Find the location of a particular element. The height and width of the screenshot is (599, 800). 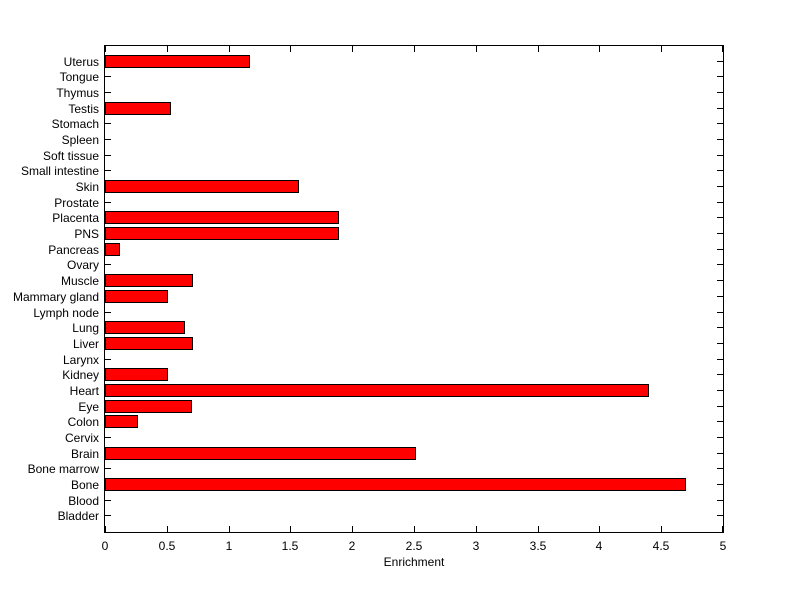

y-tick-label: Brain is located at coordinates (84, 454).